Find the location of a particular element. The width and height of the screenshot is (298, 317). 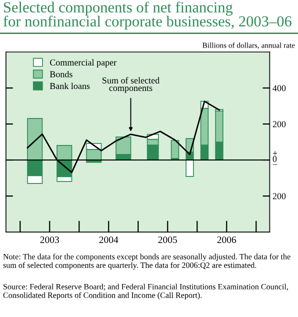

y-tick-label: 400 is located at coordinates (279, 88).